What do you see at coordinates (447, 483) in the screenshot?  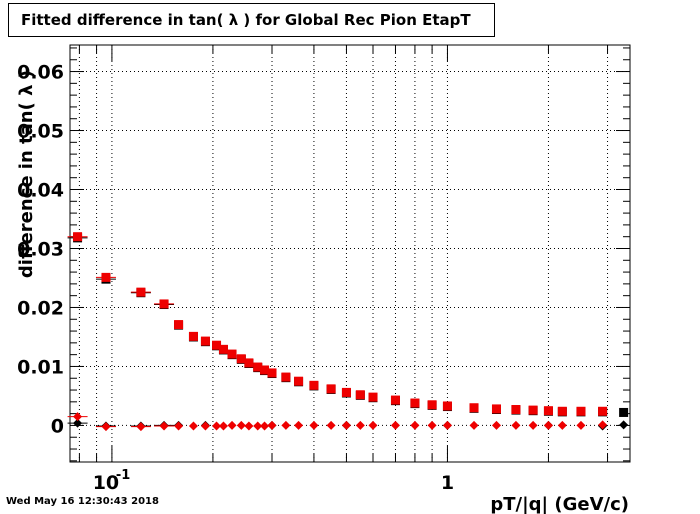 I see `x-tick-label: 1` at bounding box center [447, 483].